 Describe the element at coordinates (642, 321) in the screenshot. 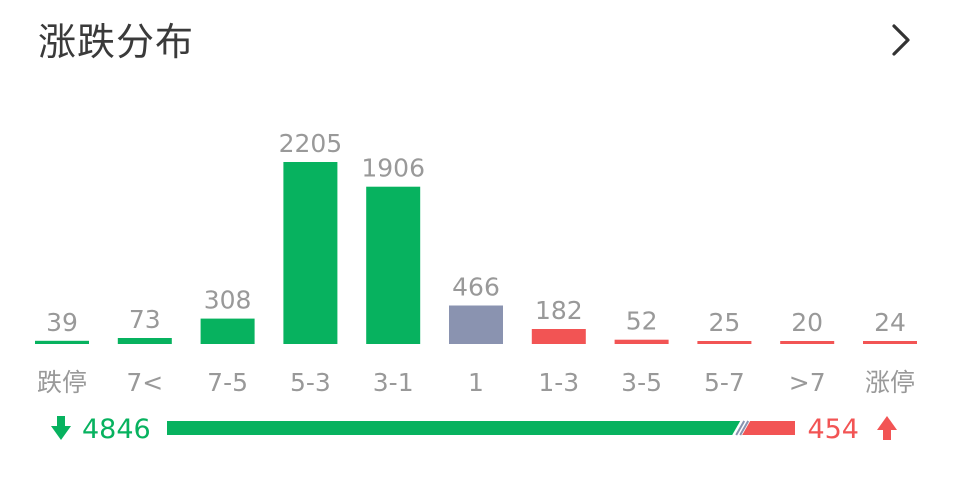

I see `bar-value-label: 52` at that location.